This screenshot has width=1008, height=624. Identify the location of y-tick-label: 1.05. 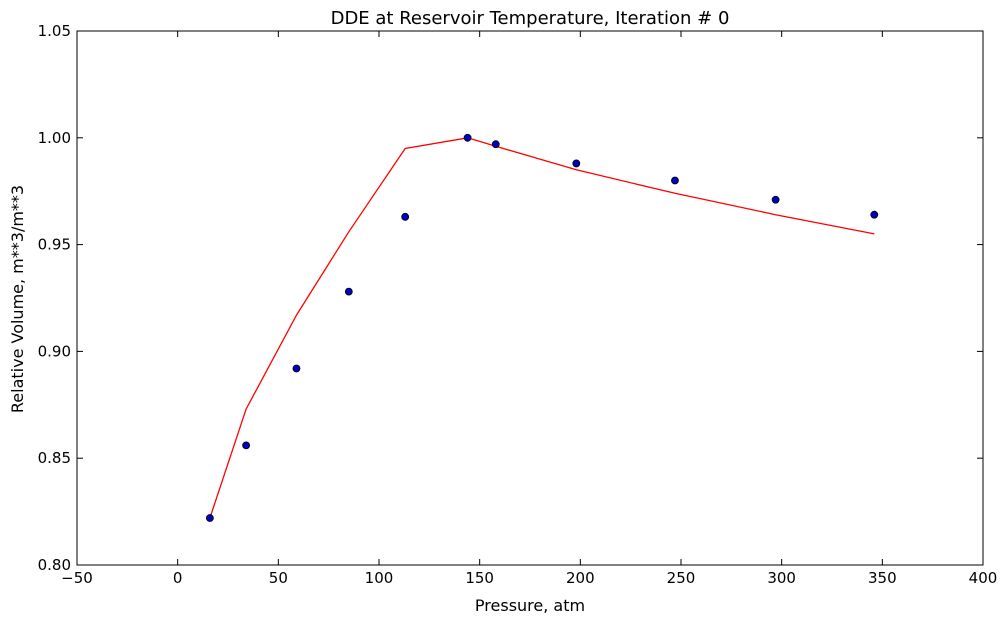
(54, 31).